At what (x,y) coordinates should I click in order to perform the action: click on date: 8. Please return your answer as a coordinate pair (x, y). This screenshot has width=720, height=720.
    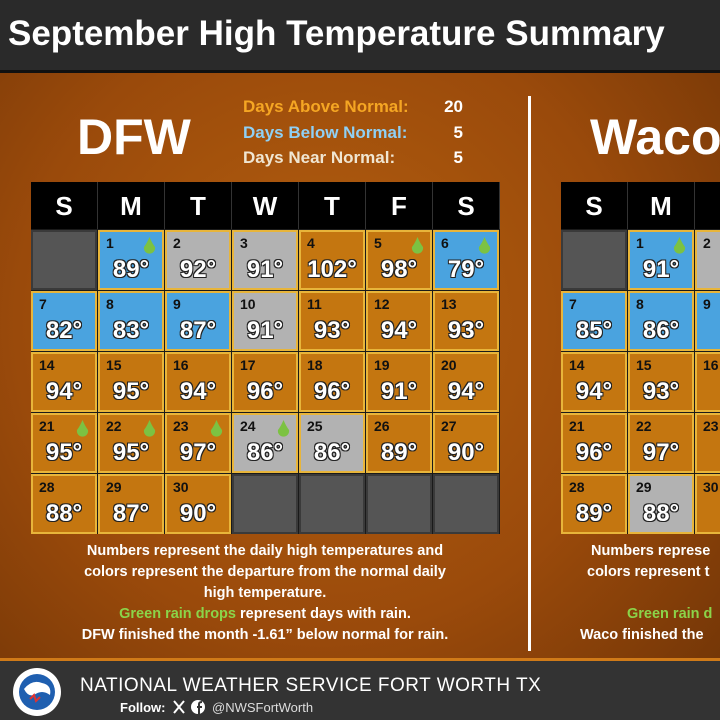
    Looking at the image, I should click on (640, 304).